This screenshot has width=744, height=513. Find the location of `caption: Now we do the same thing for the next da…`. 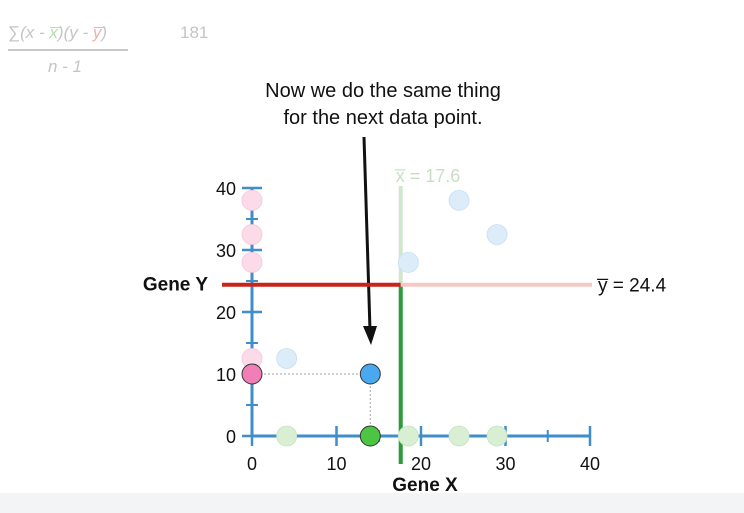

caption: Now we do the same thing for the next da… is located at coordinates (383, 104).